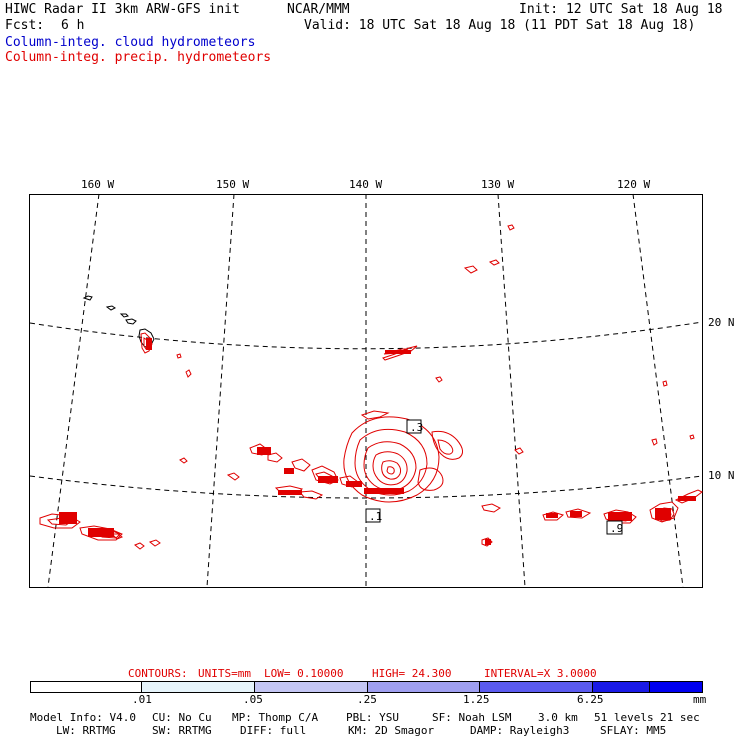 The height and width of the screenshot is (740, 740). What do you see at coordinates (497, 184) in the screenshot?
I see `lon-label-130w: 130 W` at bounding box center [497, 184].